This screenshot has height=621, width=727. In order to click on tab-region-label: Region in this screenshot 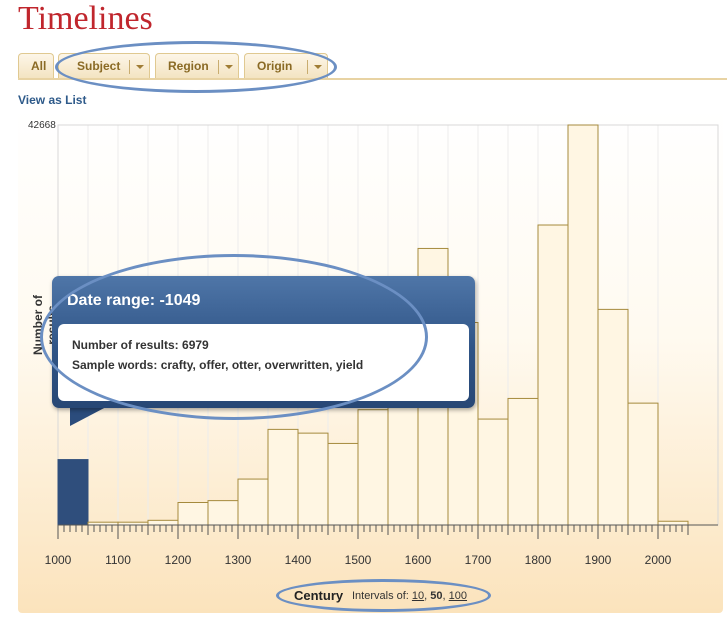, I will do `click(188, 66)`.